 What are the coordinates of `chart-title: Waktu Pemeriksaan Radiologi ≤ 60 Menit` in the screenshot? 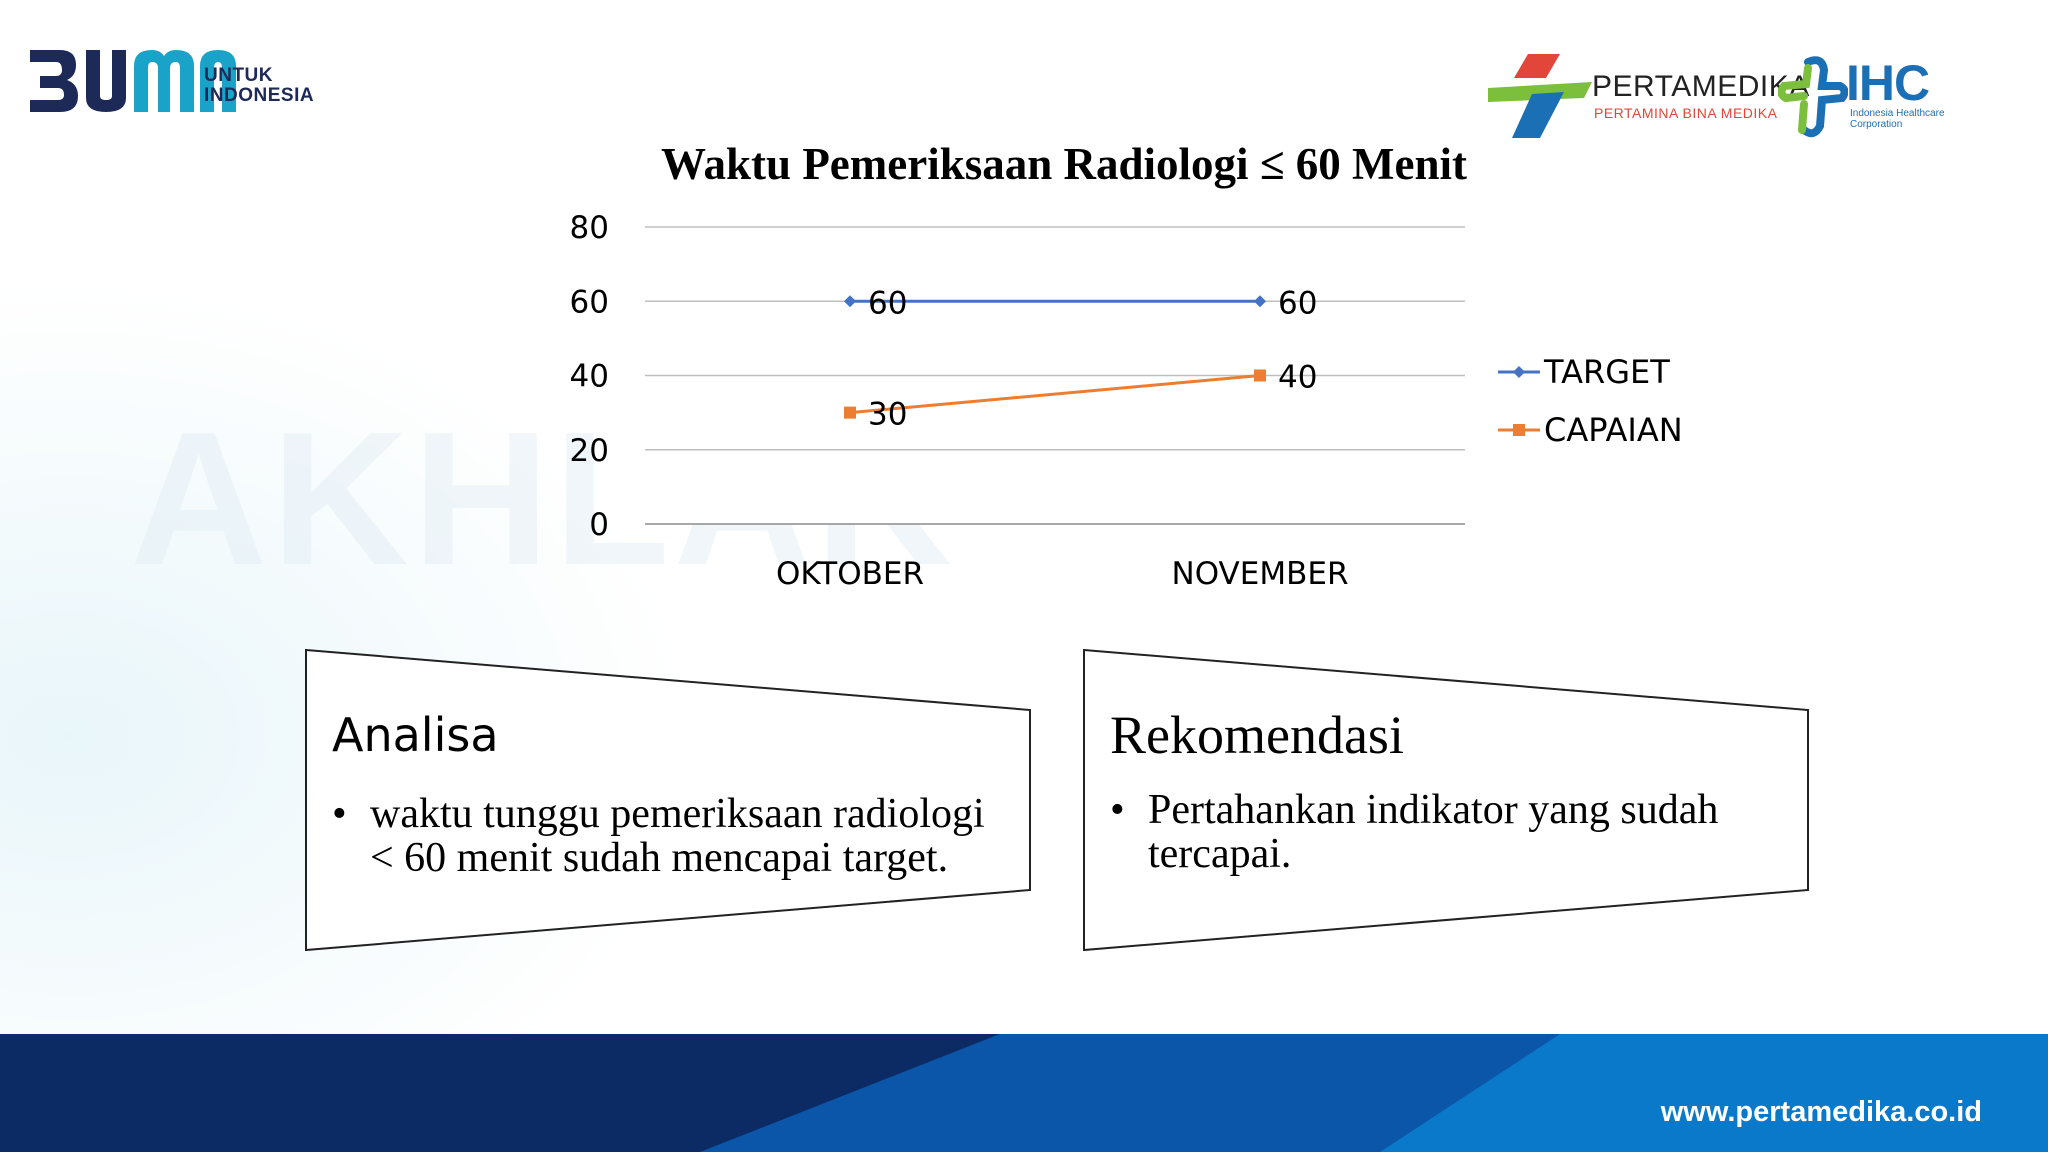 It's located at (1064, 164).